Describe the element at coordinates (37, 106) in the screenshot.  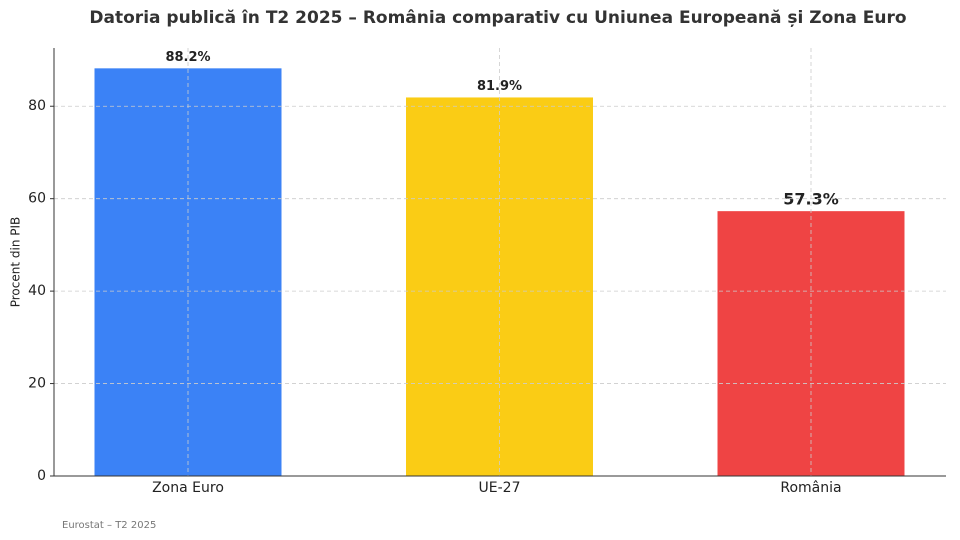
I see `y-tick-label: 80` at that location.